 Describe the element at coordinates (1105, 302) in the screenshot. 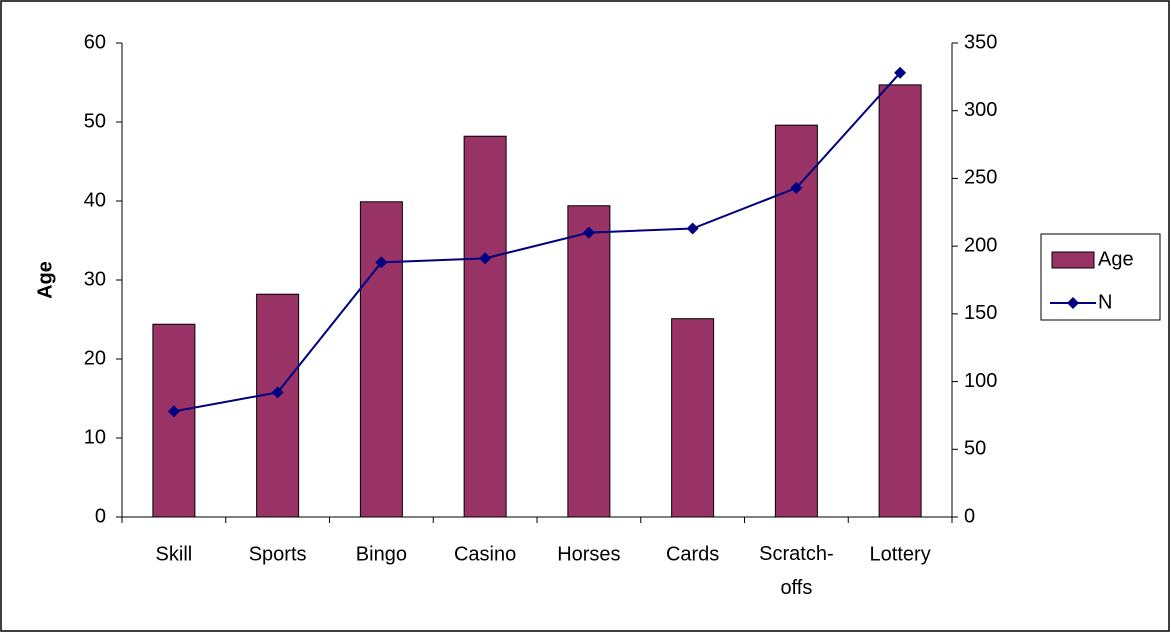

I see `legend-label: N` at that location.